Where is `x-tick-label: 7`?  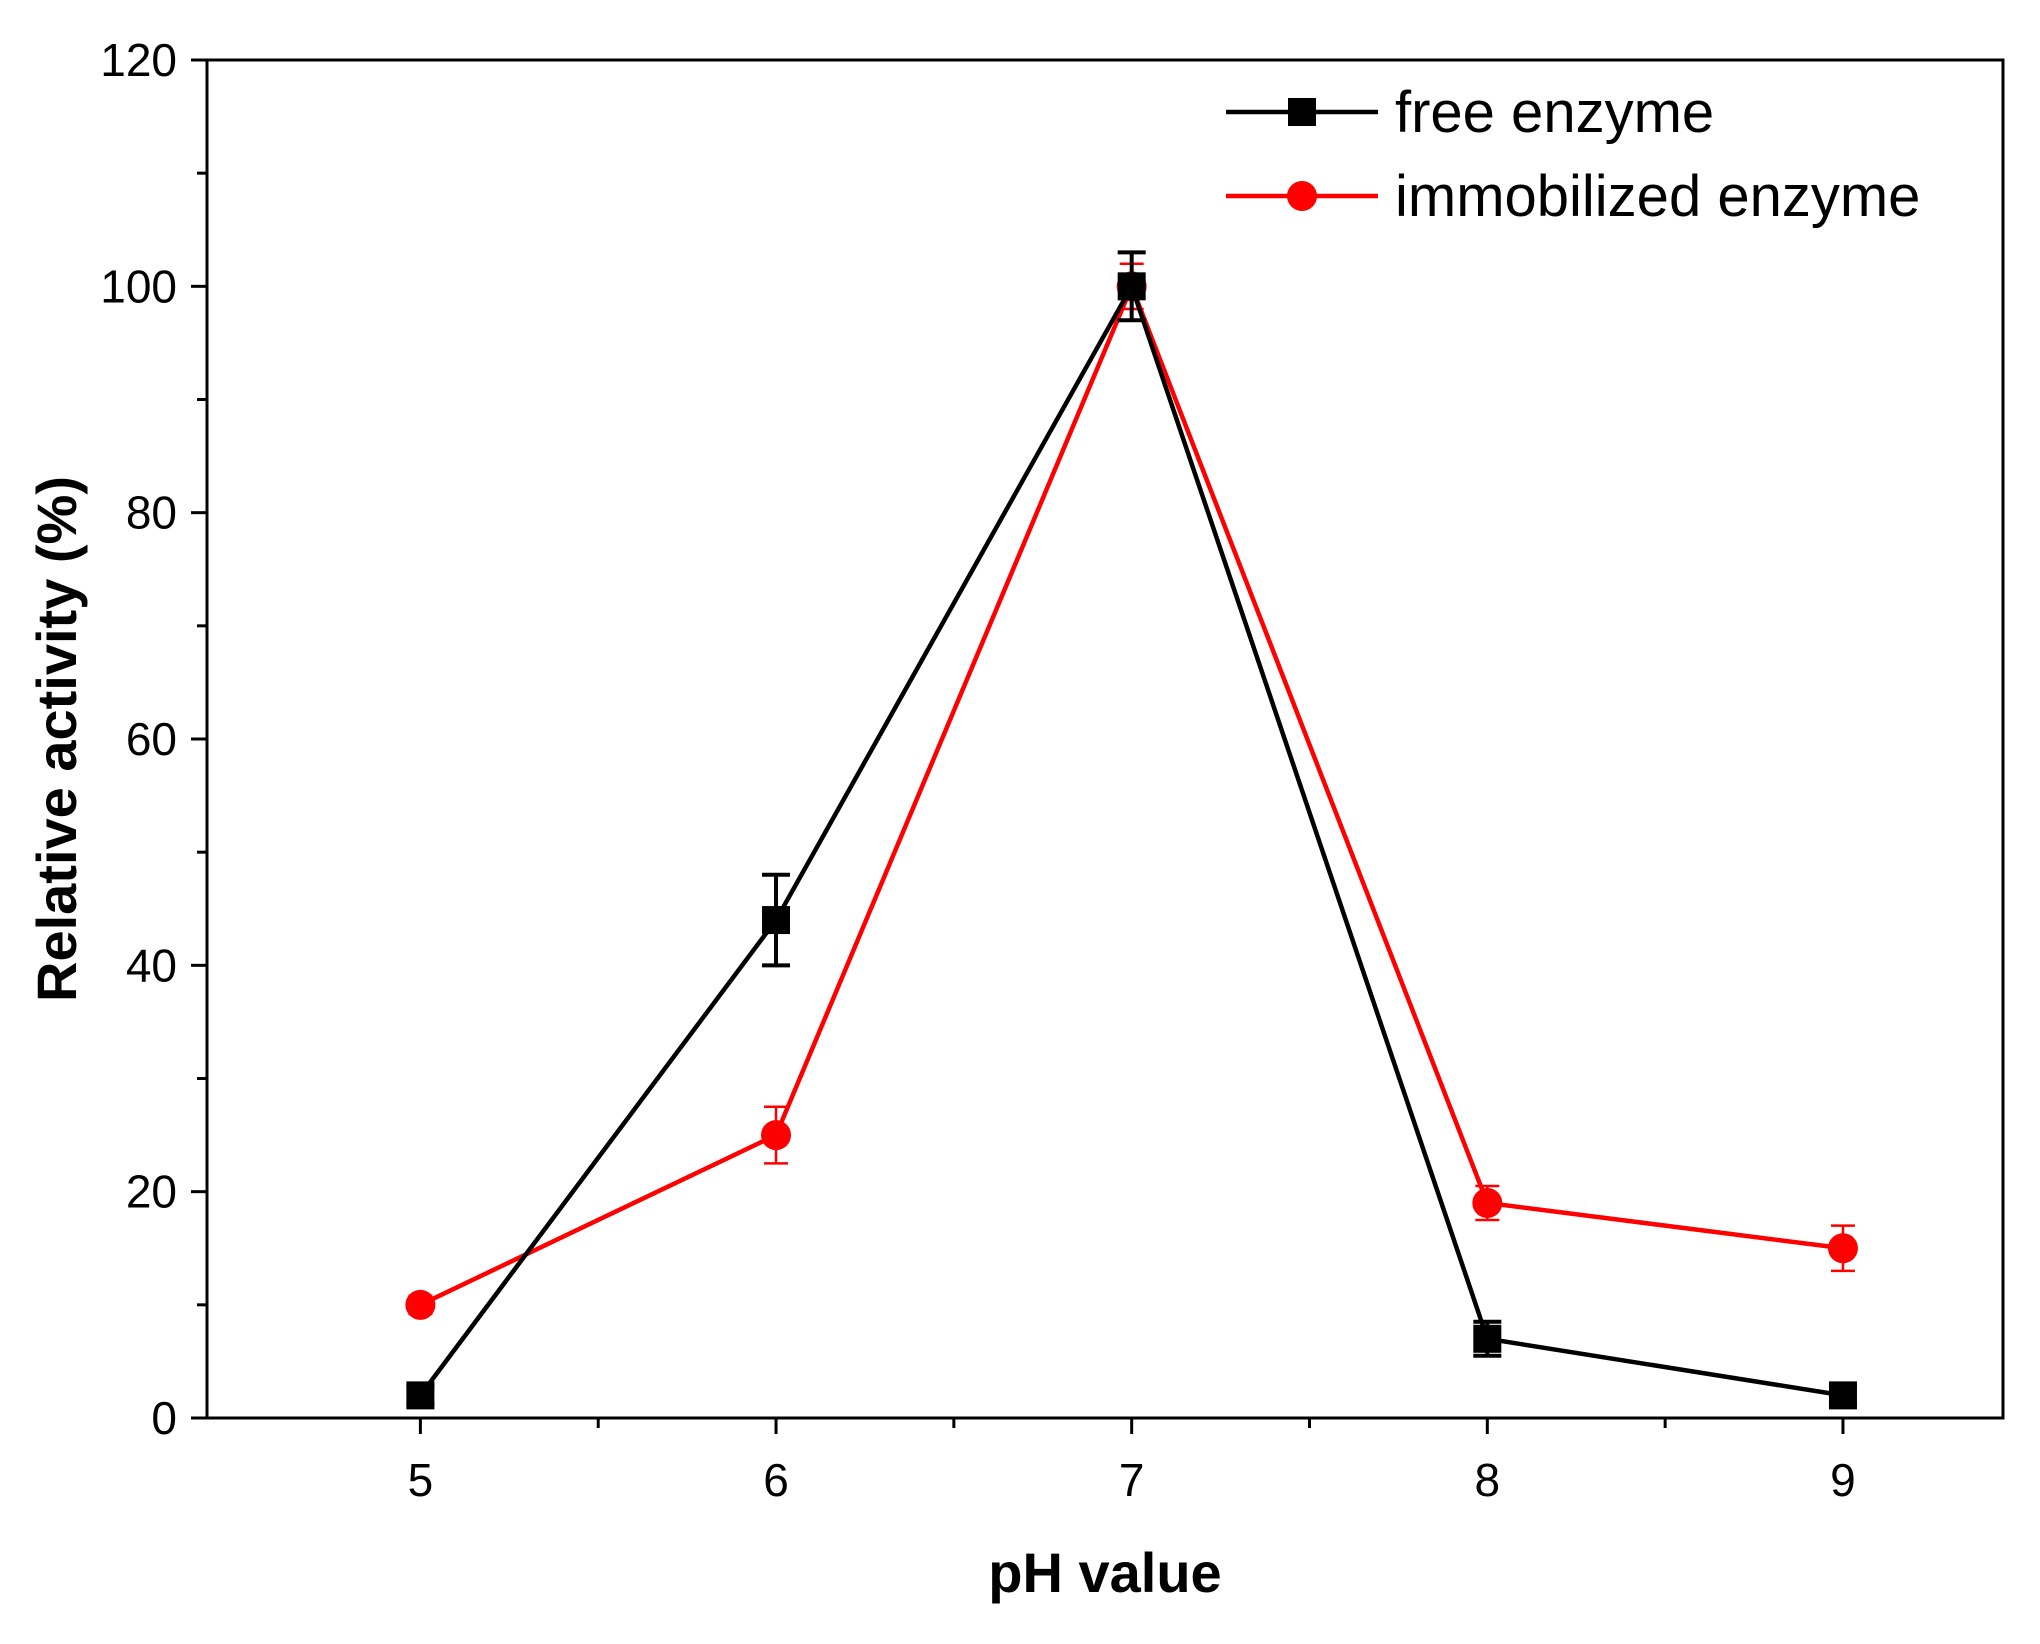 x-tick-label: 7 is located at coordinates (1132, 1480).